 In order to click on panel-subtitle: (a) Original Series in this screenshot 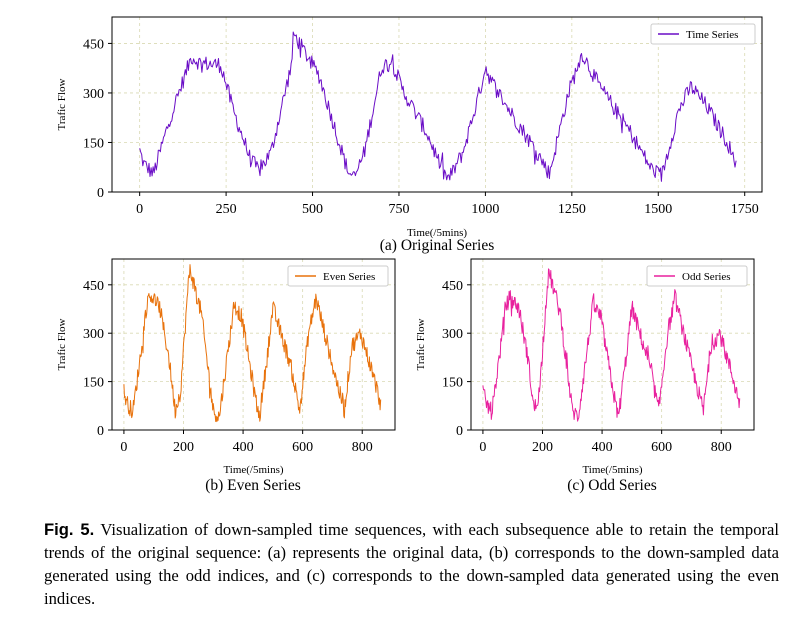, I will do `click(437, 245)`.